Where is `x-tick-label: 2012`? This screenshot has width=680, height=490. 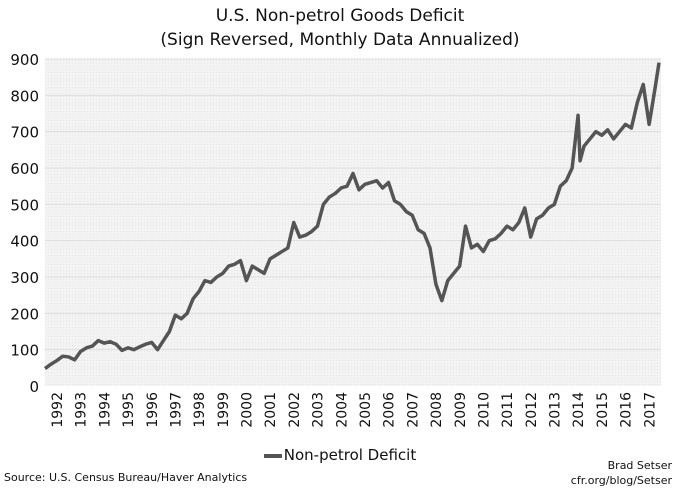
x-tick-label: 2012 is located at coordinates (532, 410).